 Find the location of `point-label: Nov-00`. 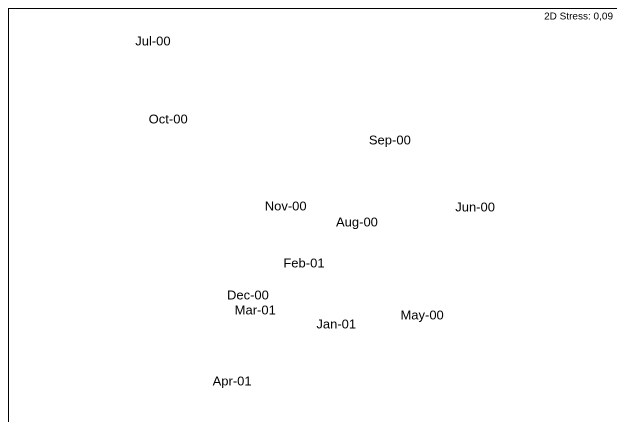

point-label: Nov-00 is located at coordinates (286, 206).